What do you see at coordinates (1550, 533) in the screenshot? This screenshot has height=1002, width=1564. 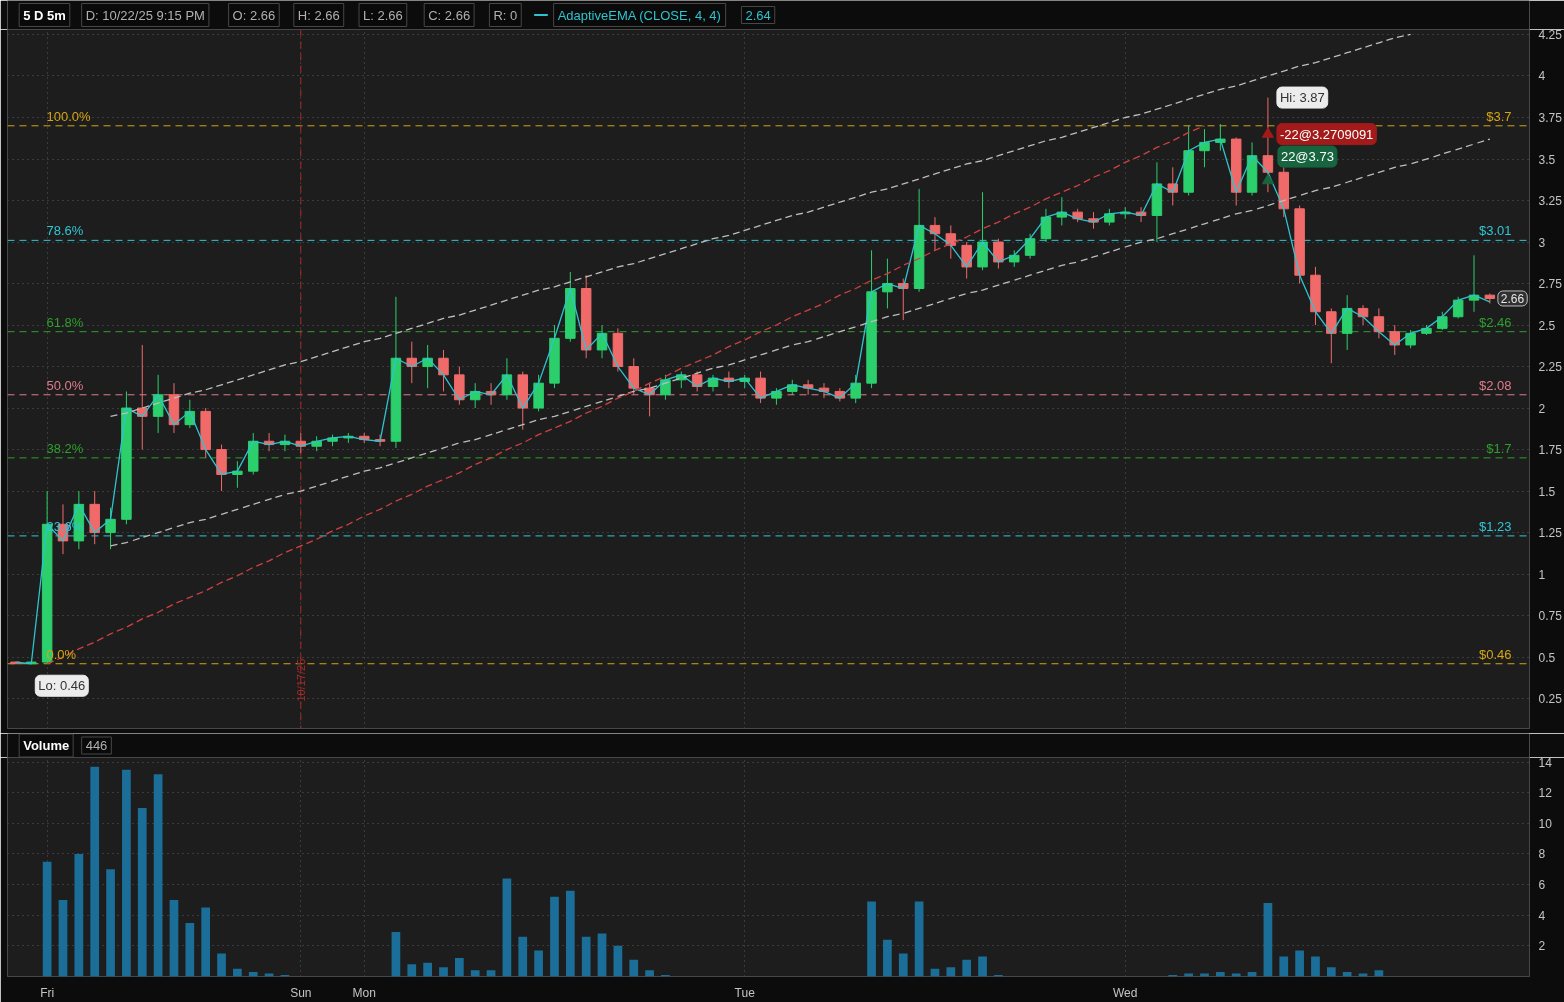 I see `y-tick-label: 1.25` at bounding box center [1550, 533].